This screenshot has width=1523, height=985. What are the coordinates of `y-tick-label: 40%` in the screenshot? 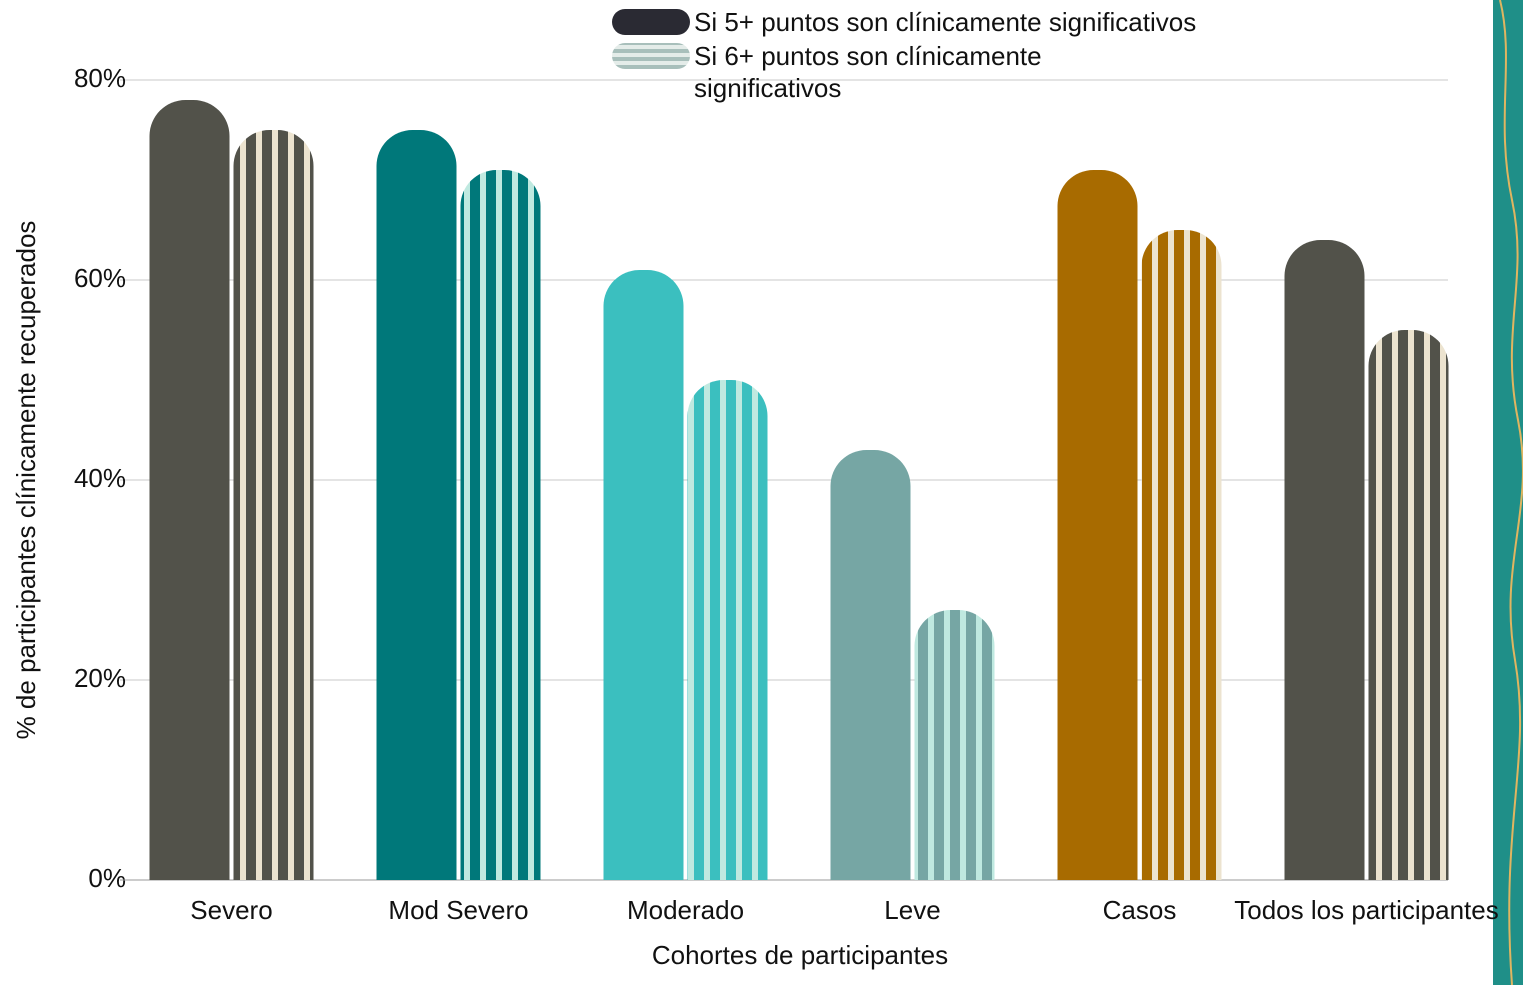 It's located at (100, 478).